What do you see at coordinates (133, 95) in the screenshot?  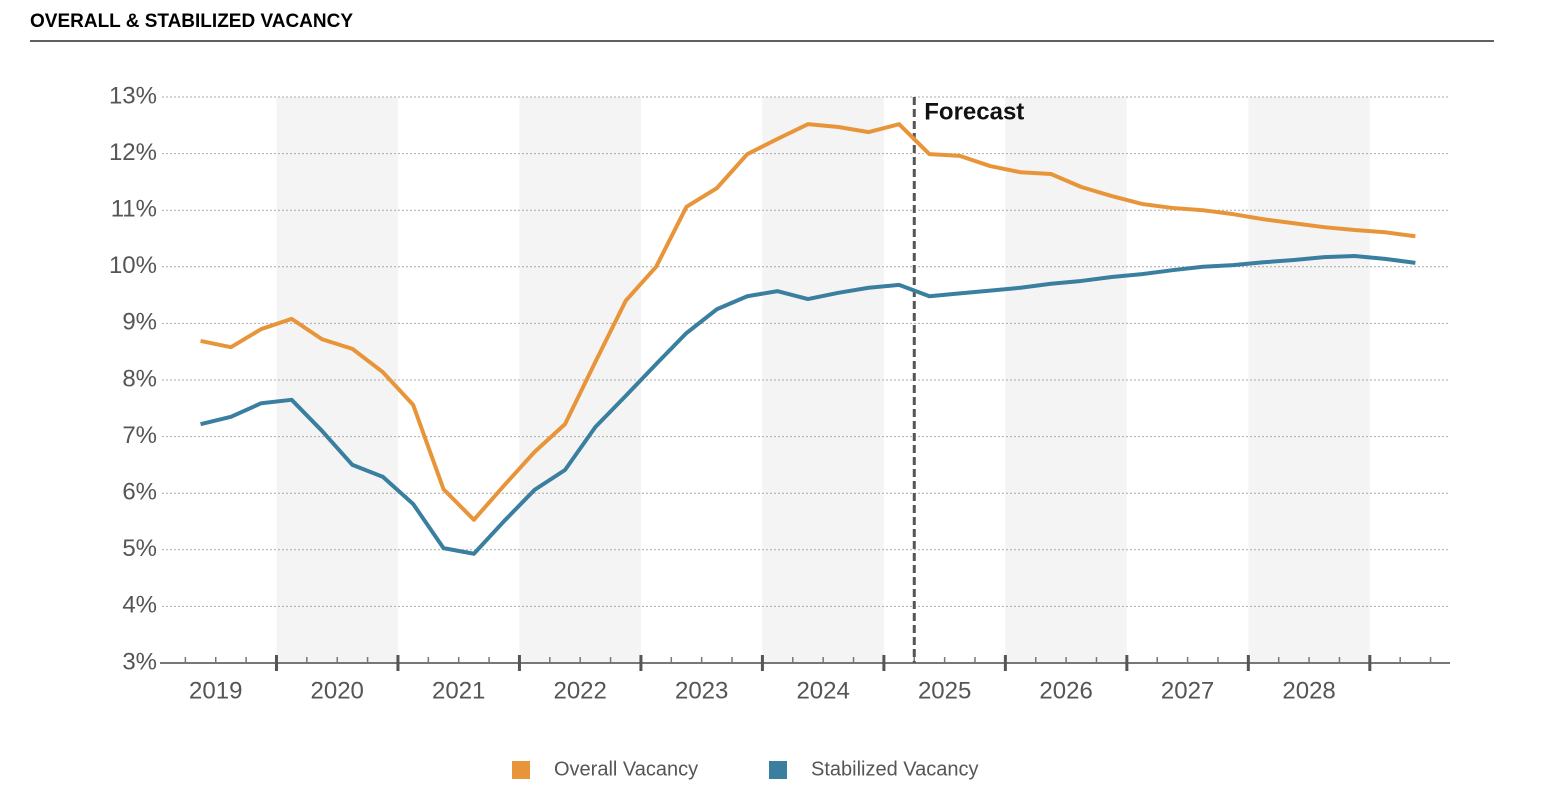 I see `y-tick-label: 13%` at bounding box center [133, 95].